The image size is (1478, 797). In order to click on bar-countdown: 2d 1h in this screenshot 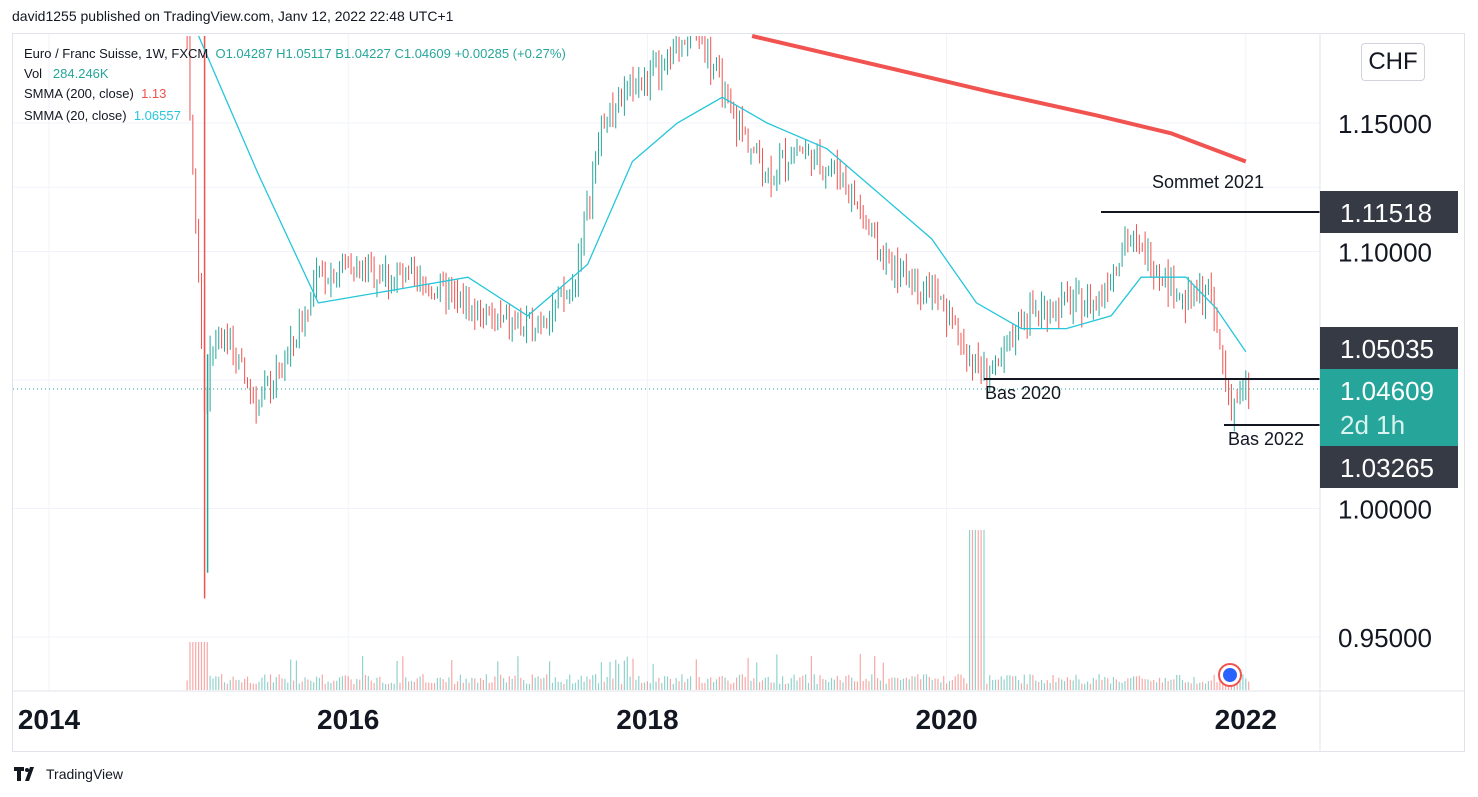, I will do `click(1372, 425)`.